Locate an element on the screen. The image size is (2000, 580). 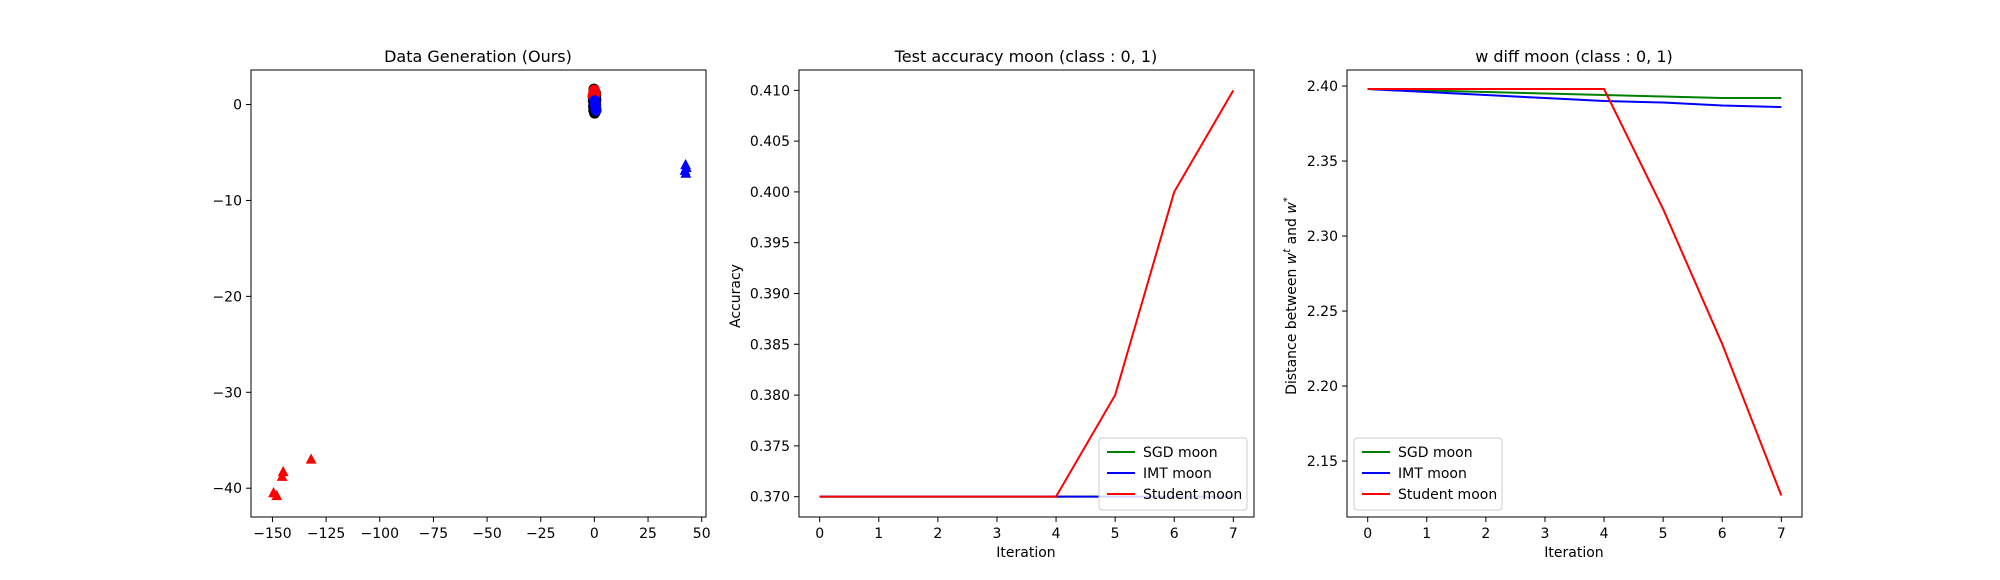
x-tick-label: 25 is located at coordinates (648, 534).